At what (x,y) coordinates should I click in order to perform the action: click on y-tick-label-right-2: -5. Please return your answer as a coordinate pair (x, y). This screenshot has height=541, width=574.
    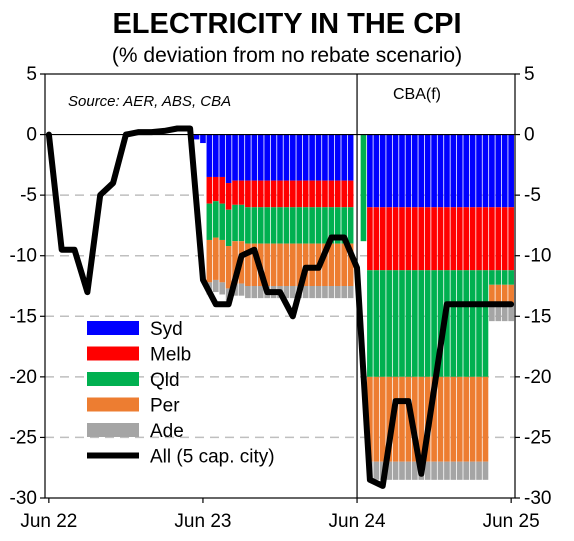
    Looking at the image, I should click on (532, 195).